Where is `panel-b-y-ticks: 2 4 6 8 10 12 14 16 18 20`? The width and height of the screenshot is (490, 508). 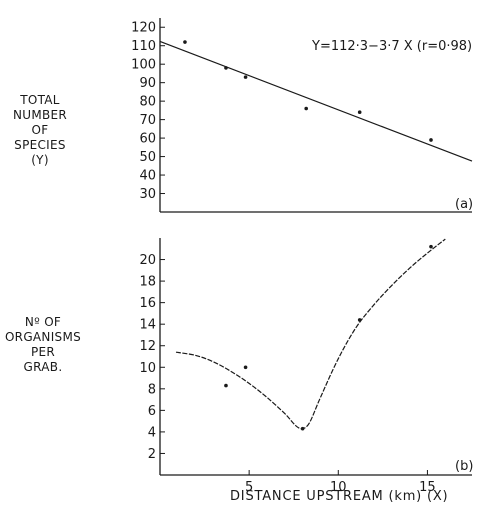
panel-b-y-ticks: 2 4 6 8 10 12 14 16 18 20 is located at coordinates (152, 357).